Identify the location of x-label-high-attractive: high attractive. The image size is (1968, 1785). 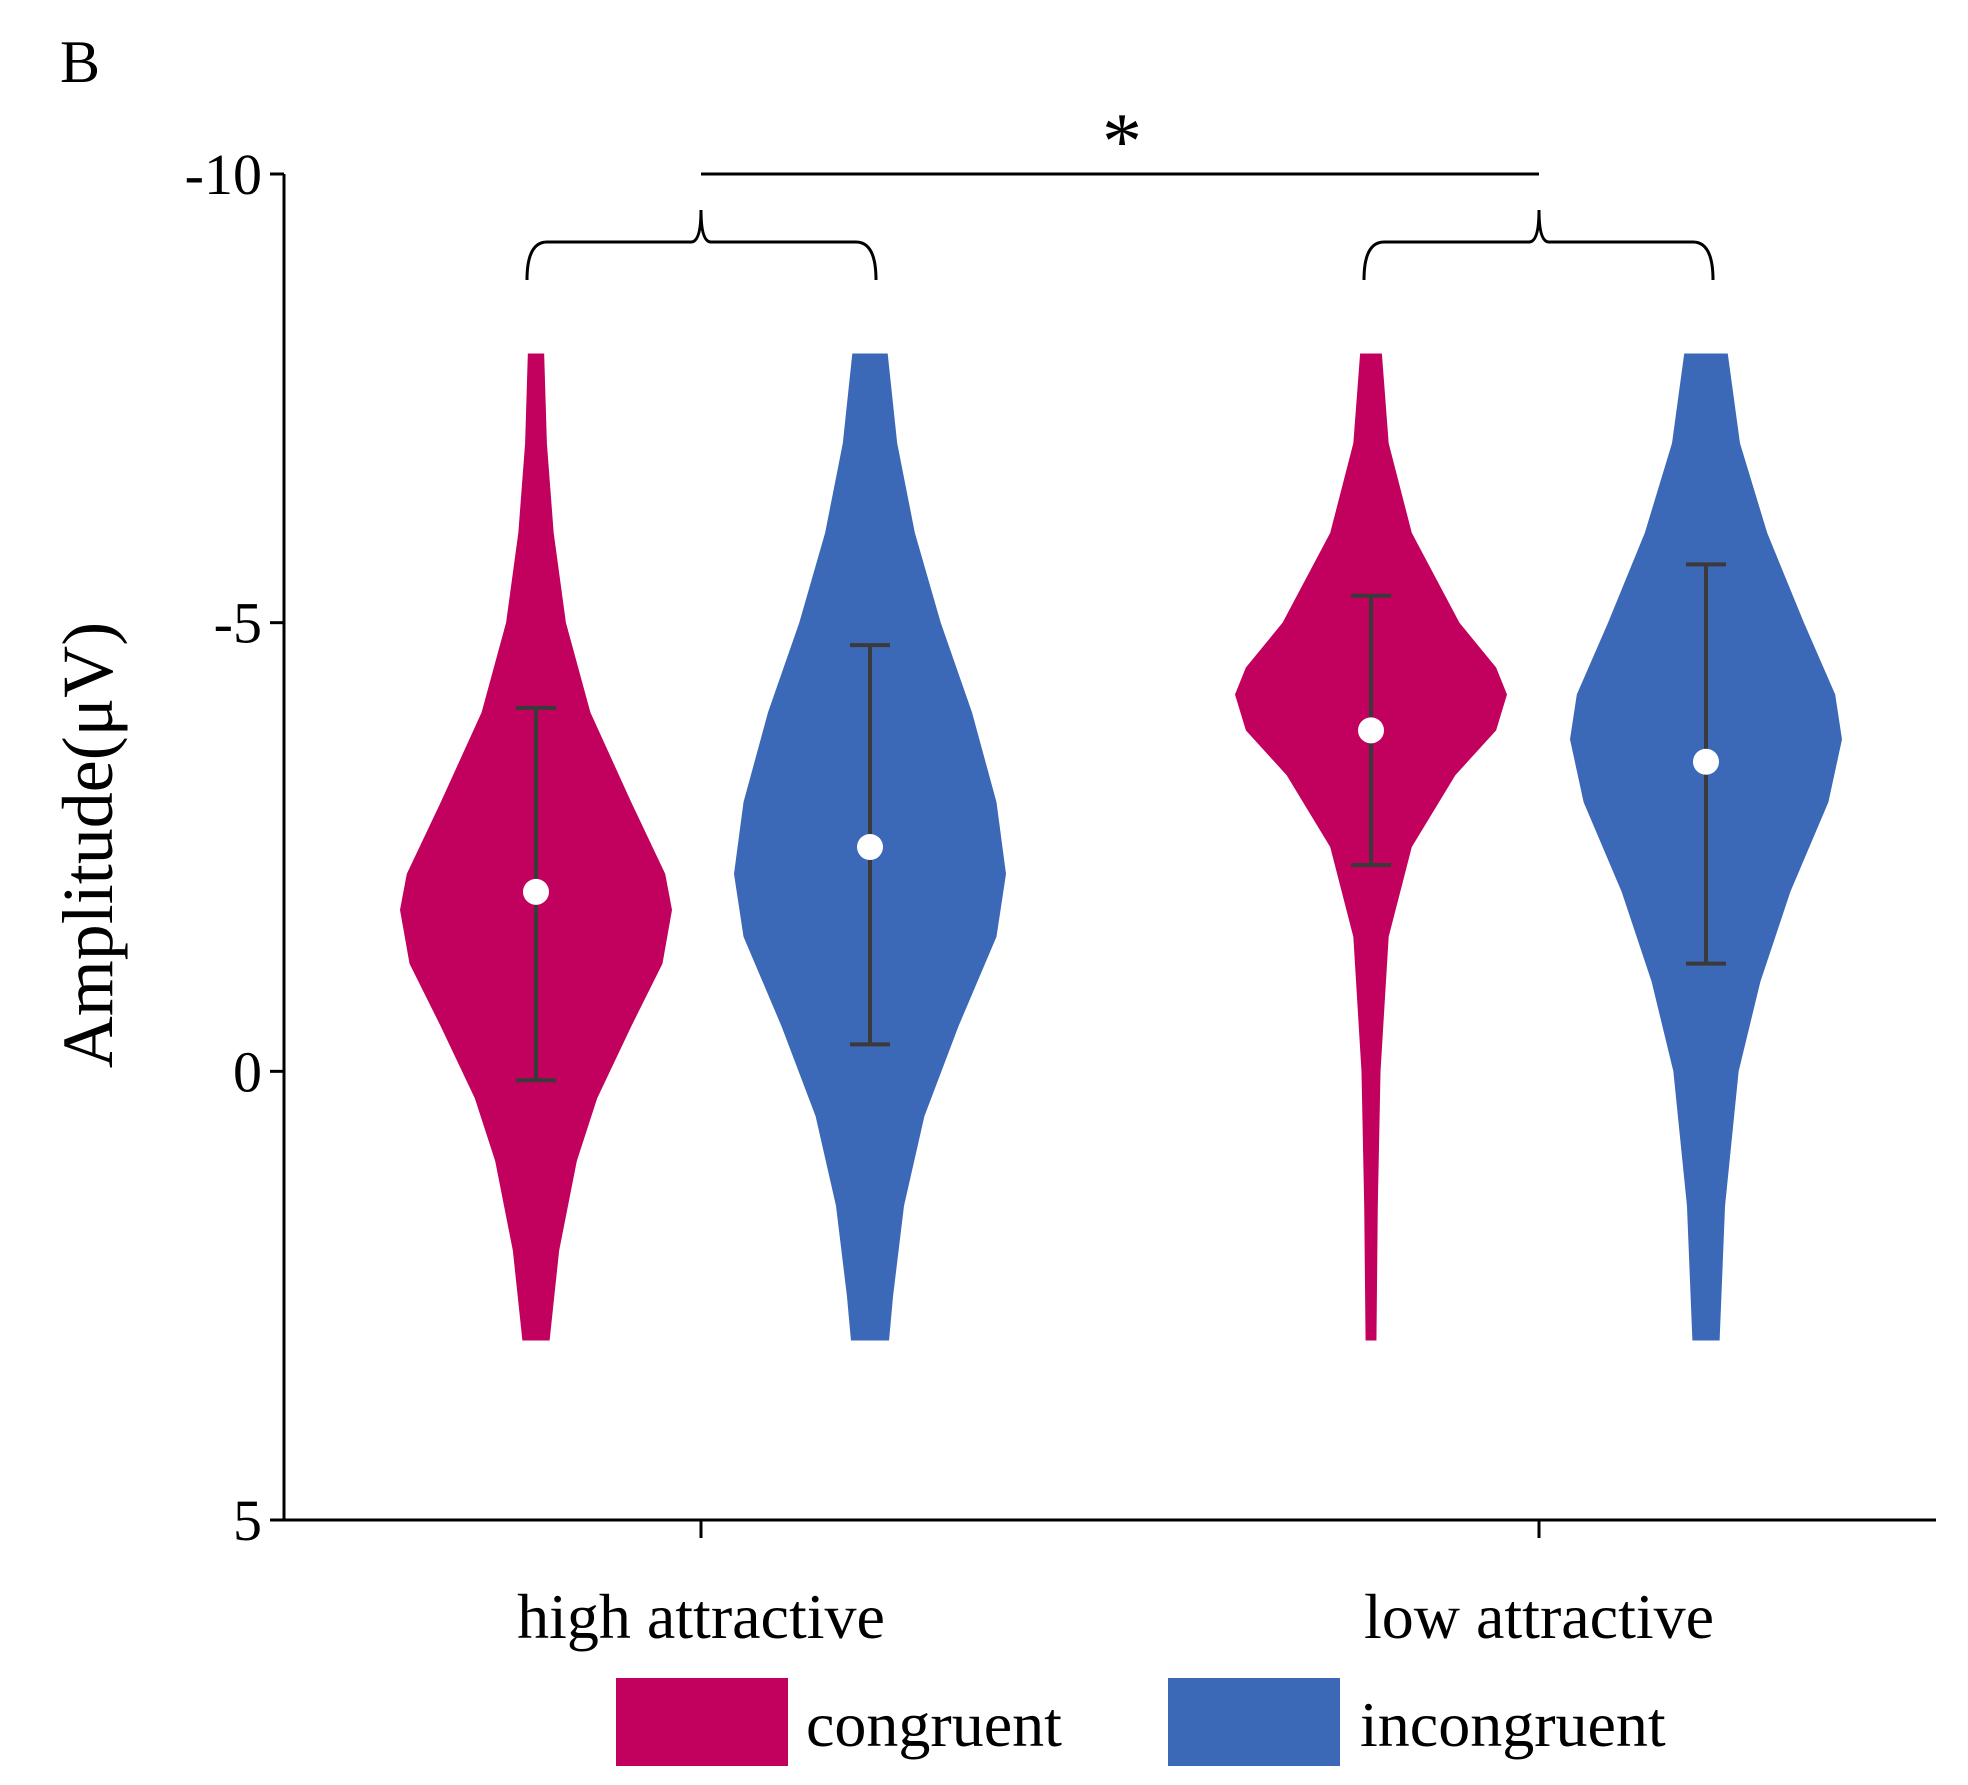
(701, 1616).